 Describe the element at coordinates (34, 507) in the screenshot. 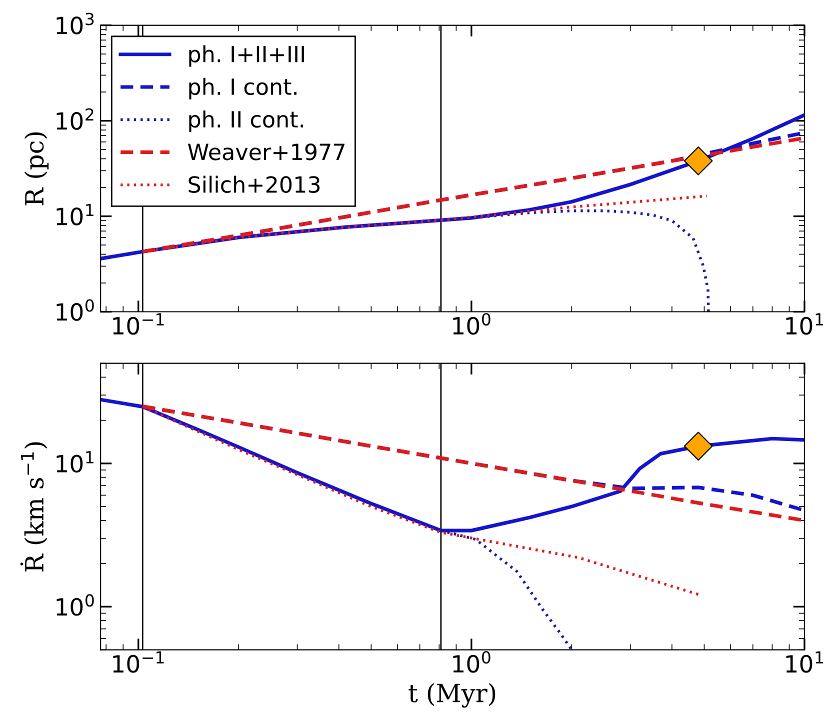

I see `y-axis-title: Ṙ (km s$^{−1}$)` at that location.